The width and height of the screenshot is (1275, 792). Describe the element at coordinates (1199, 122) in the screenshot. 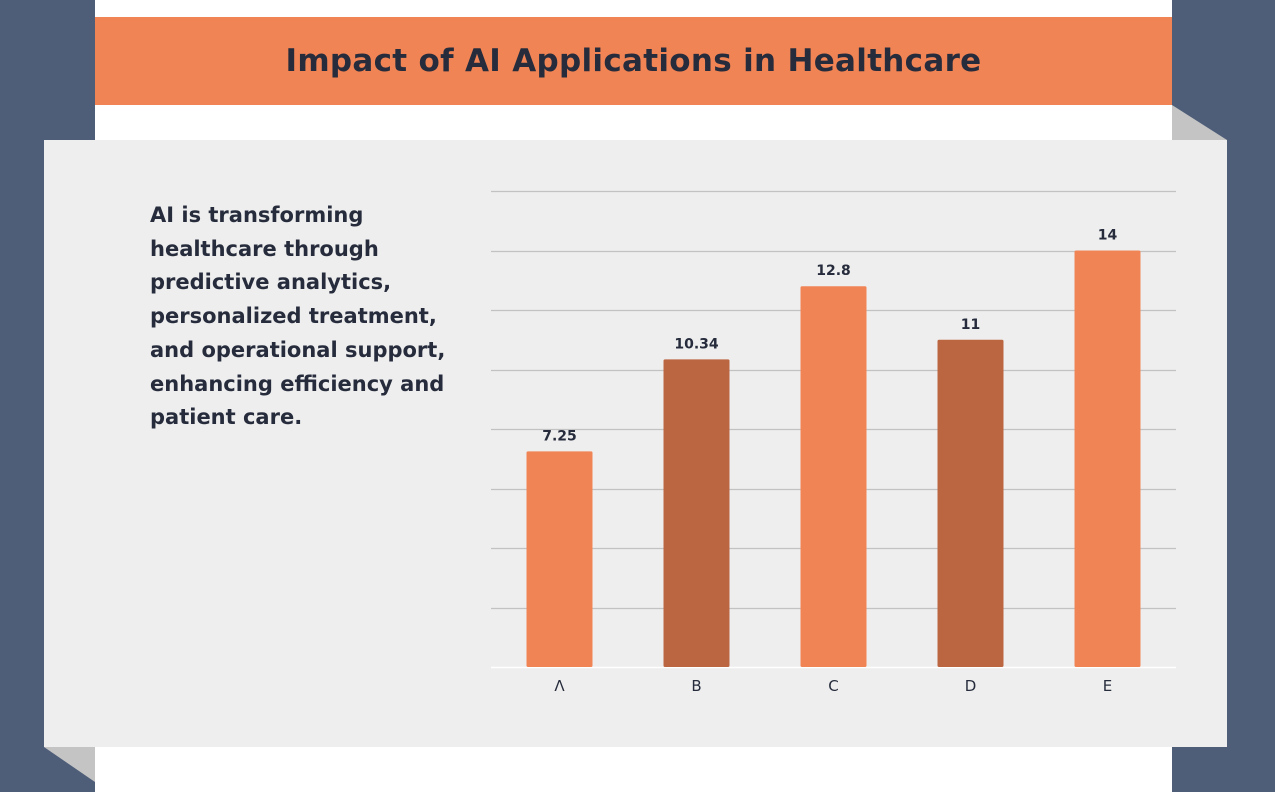

I see `folded-corner-top-right` at that location.